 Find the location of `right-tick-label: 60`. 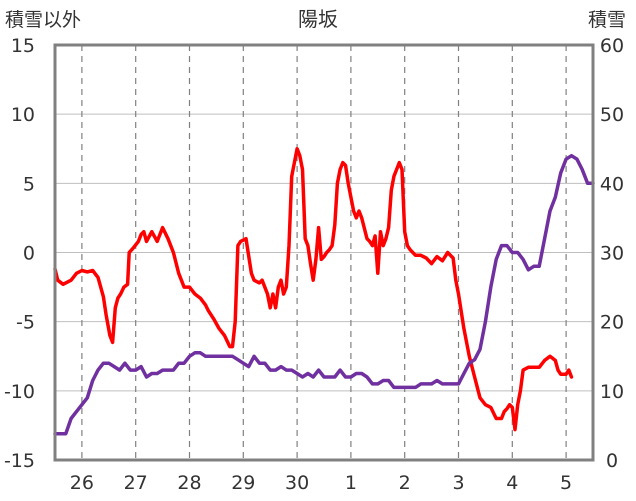

right-tick-label: 60 is located at coordinates (612, 46).